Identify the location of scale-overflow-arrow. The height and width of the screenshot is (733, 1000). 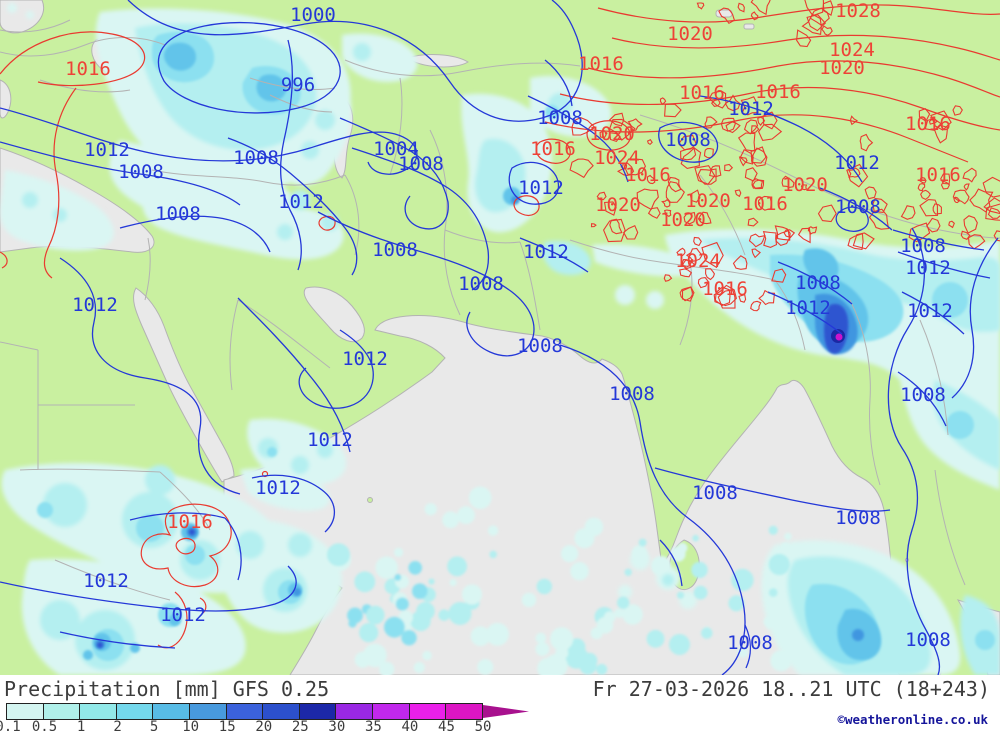
(506, 711).